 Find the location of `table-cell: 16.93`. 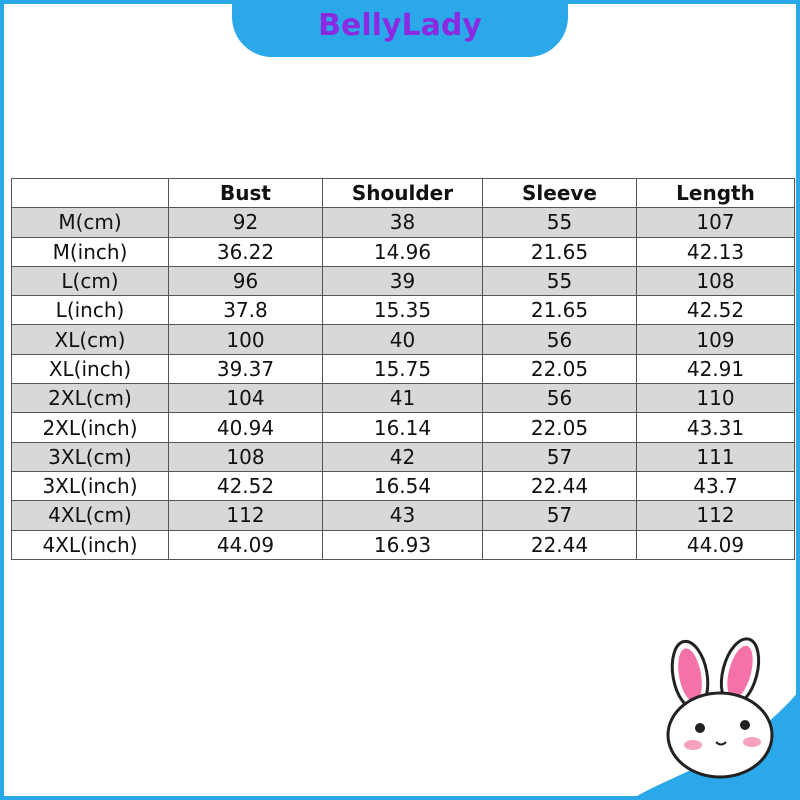

table-cell: 16.93 is located at coordinates (402, 544).